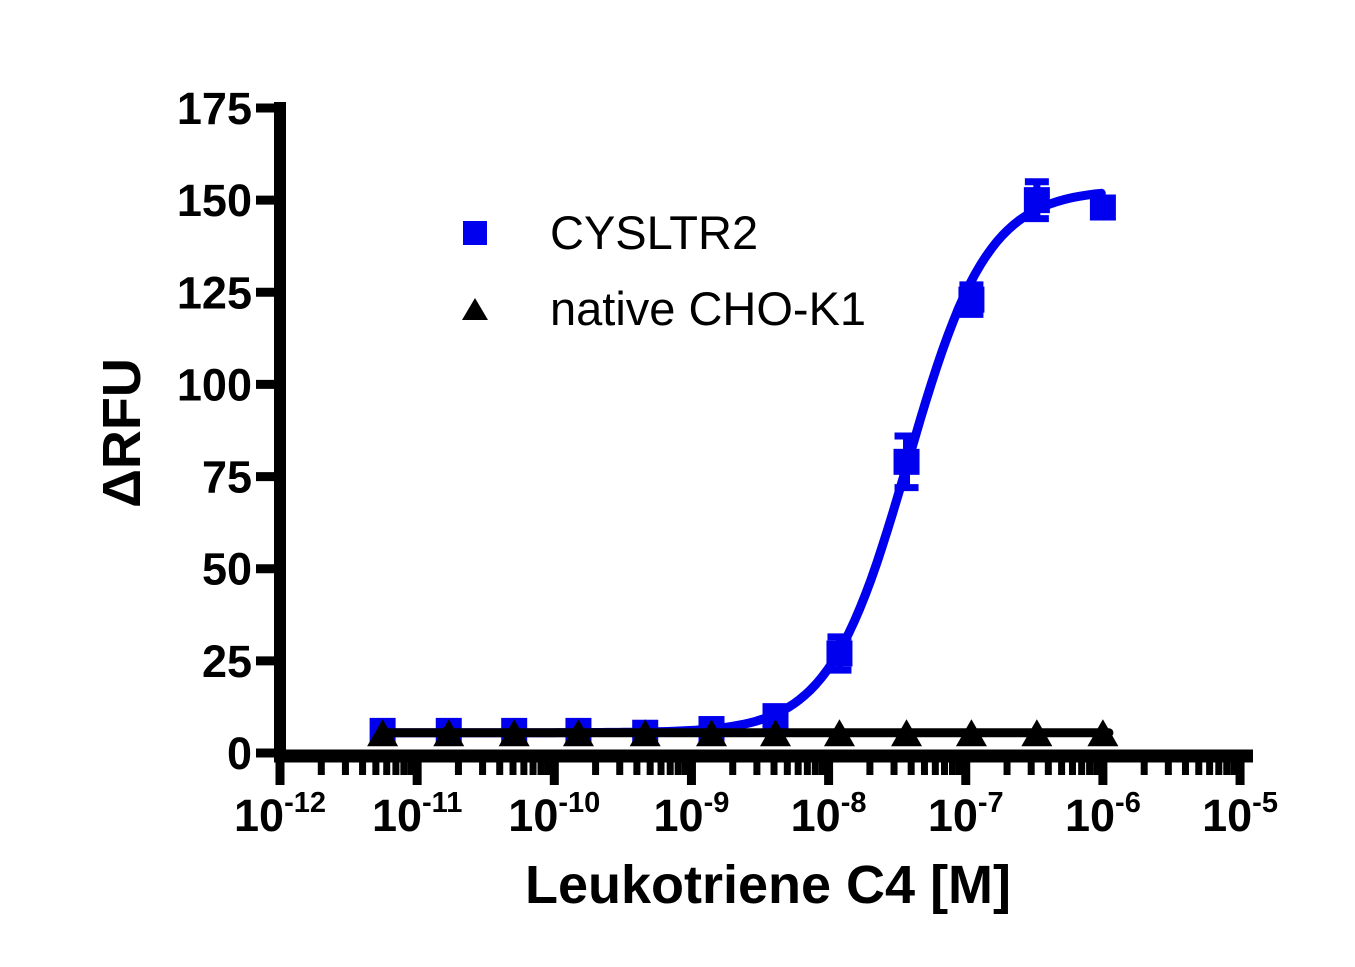  I want to click on series-native-cho-k1, so click(743, 733).